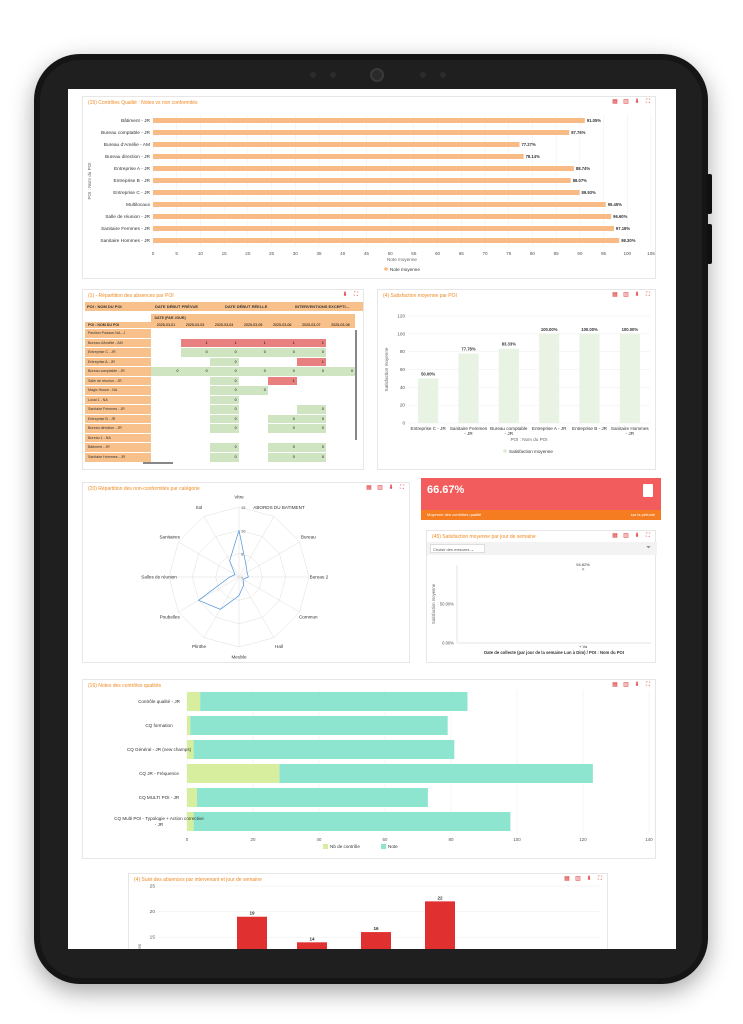  I want to click on date-col: 2025-03-03, so click(195, 325).